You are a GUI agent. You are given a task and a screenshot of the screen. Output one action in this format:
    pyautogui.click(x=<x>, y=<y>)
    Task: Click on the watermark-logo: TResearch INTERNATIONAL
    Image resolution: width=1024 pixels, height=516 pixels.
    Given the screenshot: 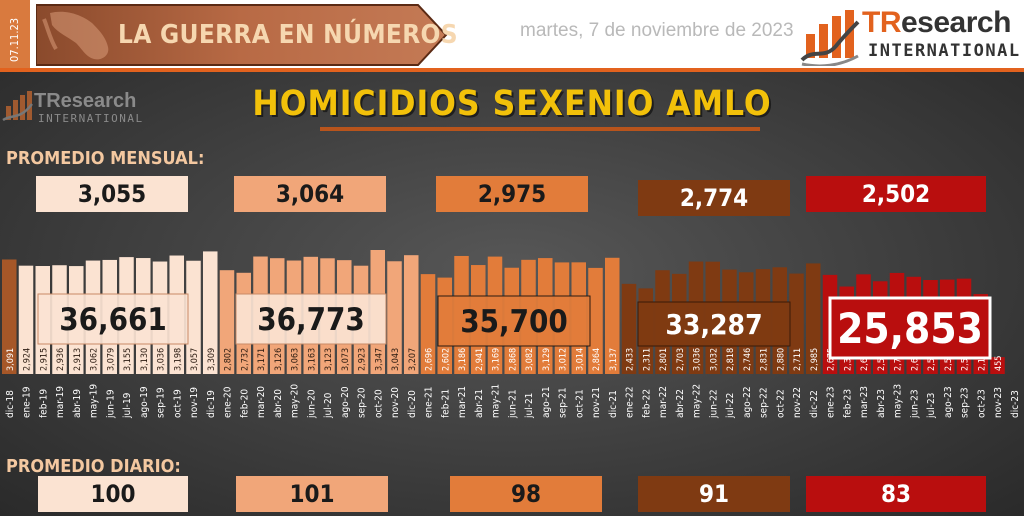 What is the action you would take?
    pyautogui.click(x=77, y=111)
    